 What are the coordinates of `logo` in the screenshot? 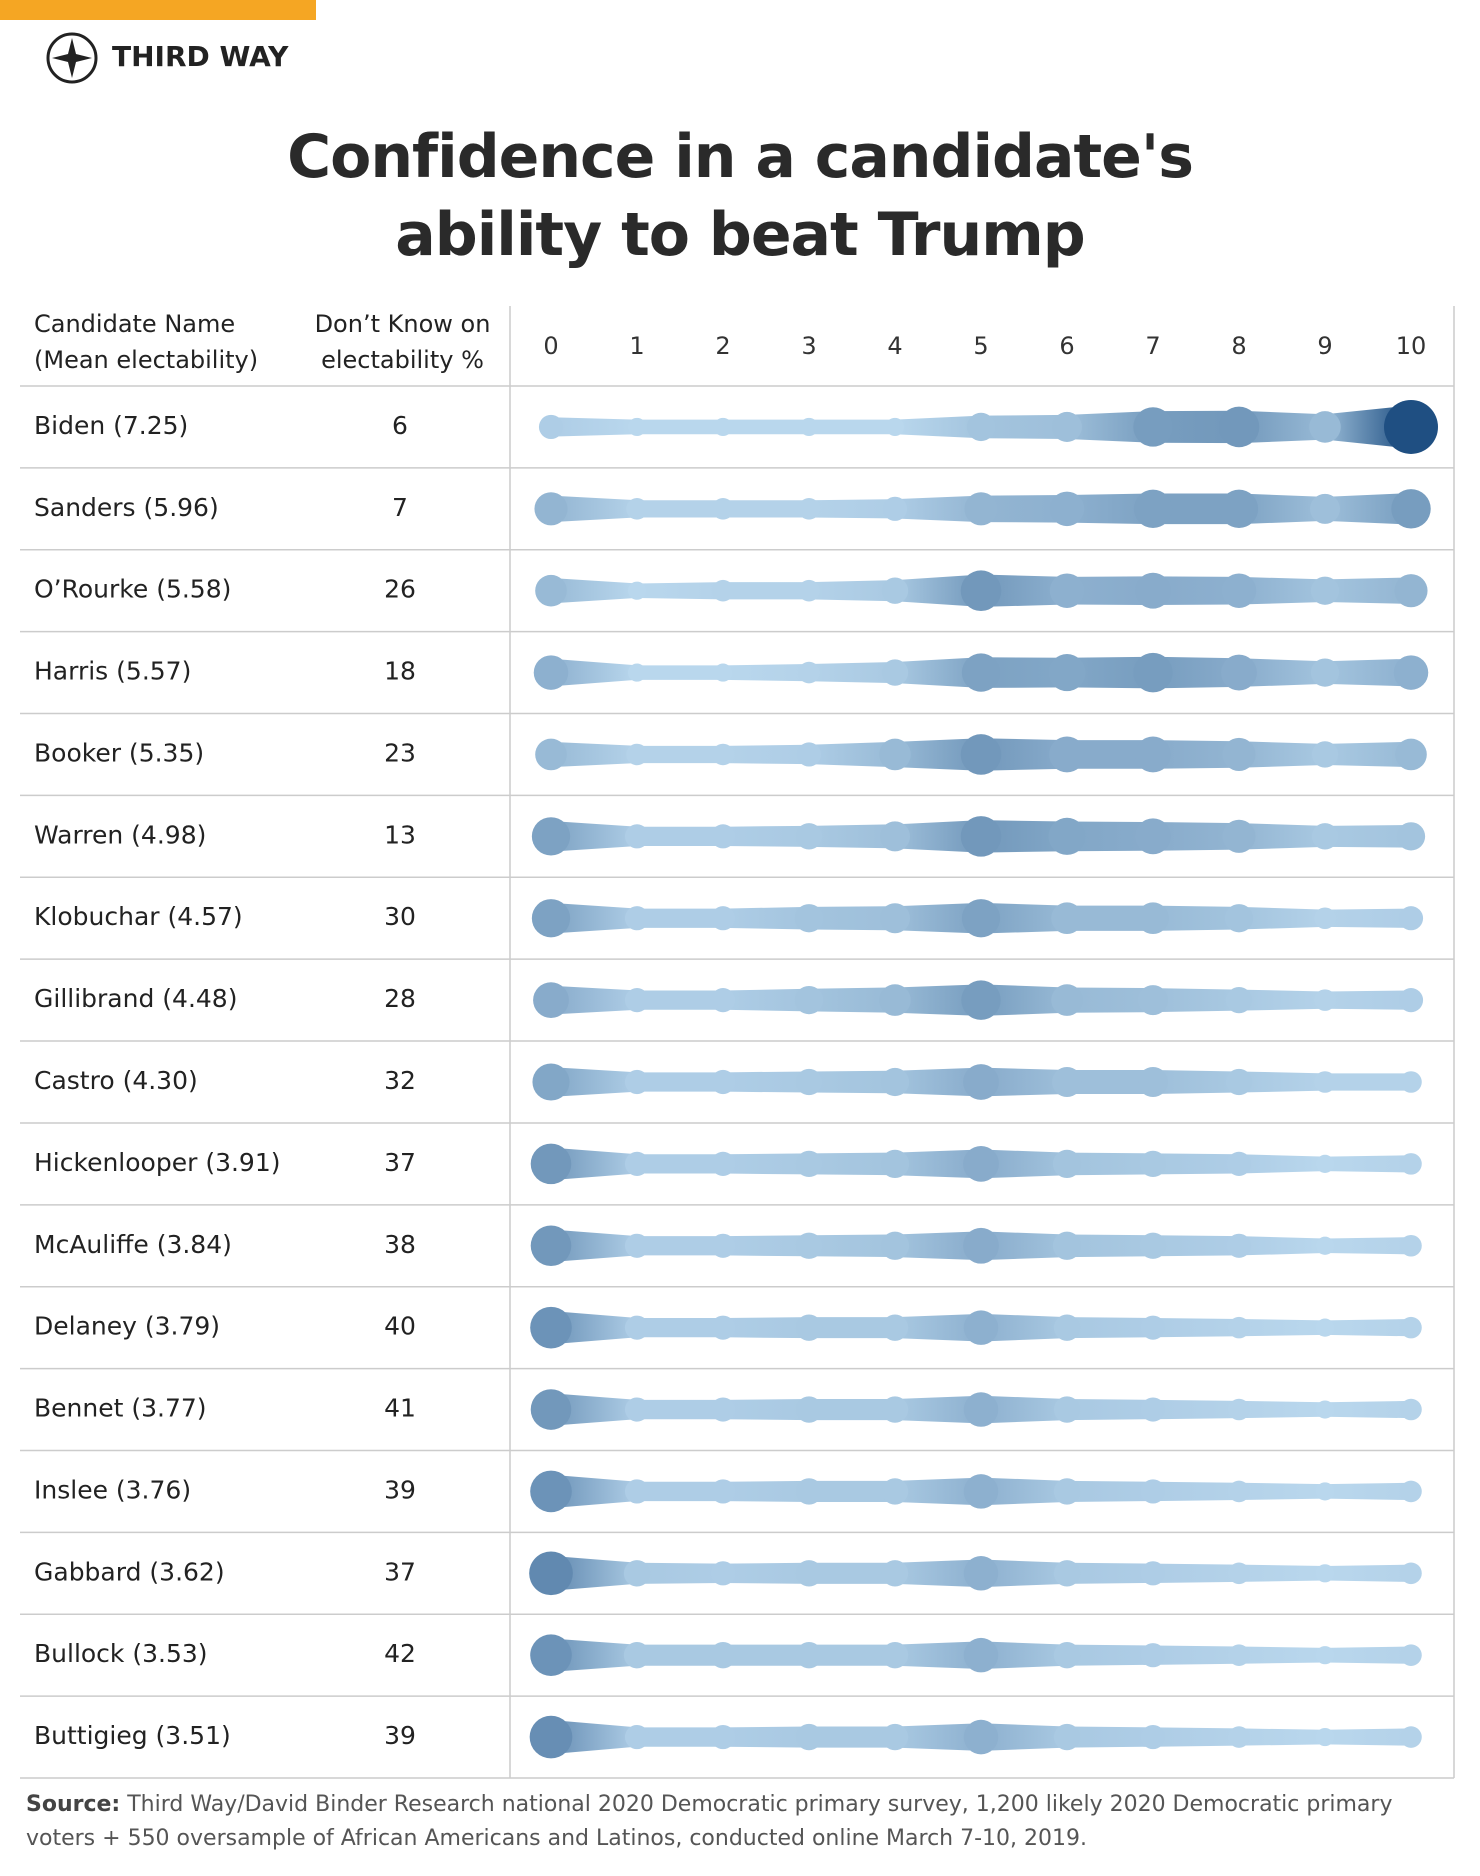 It's located at (72, 58).